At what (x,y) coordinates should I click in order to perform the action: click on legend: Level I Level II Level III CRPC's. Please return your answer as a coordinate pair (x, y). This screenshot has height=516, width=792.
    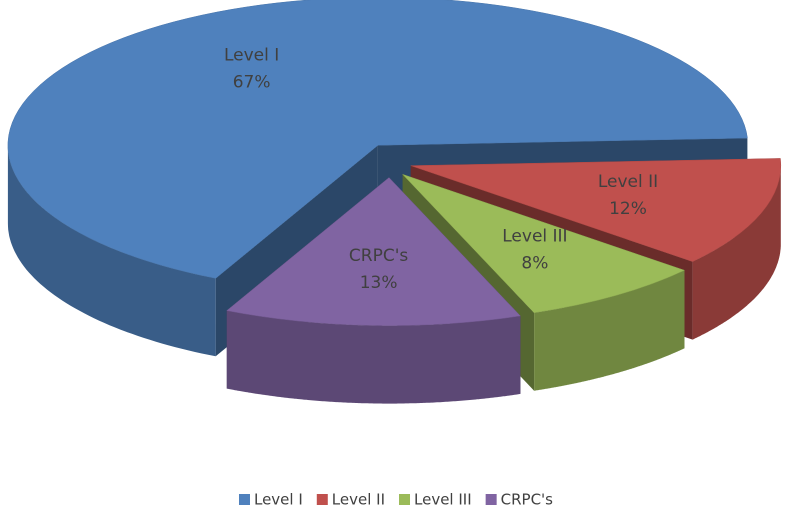
    Looking at the image, I should click on (396, 500).